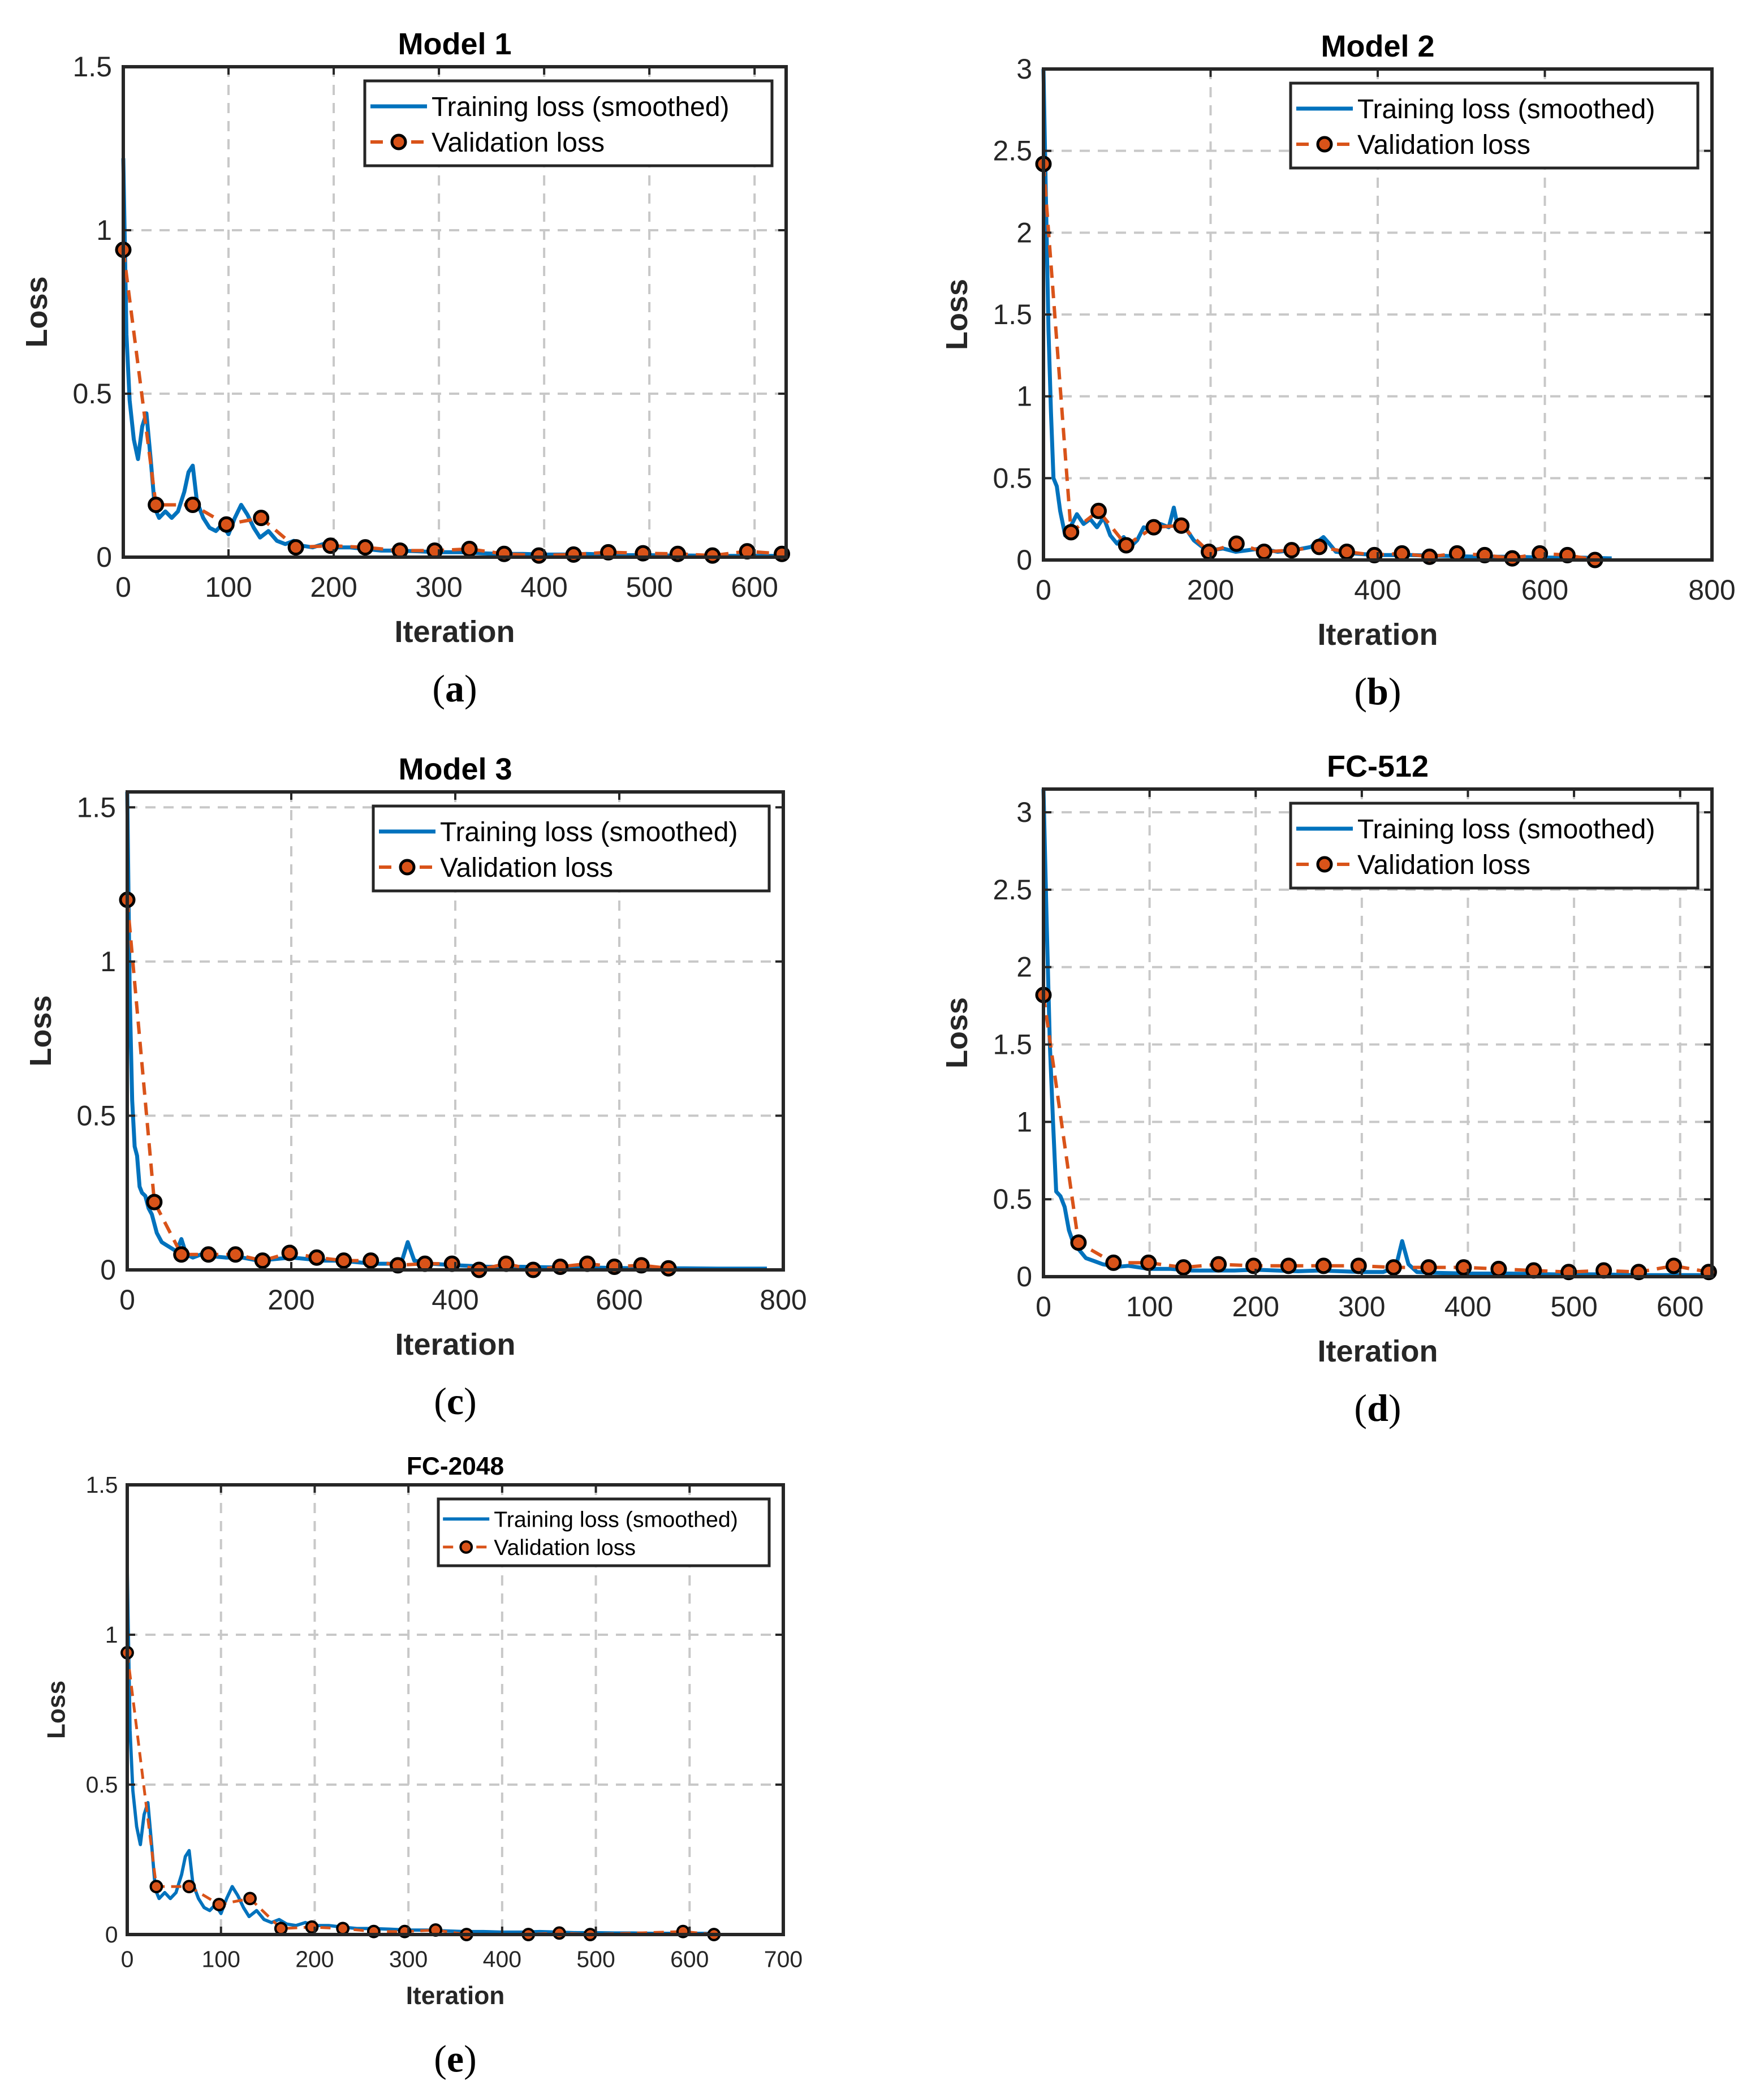  Describe the element at coordinates (438, 587) in the screenshot. I see `x-tick-label: 300` at that location.